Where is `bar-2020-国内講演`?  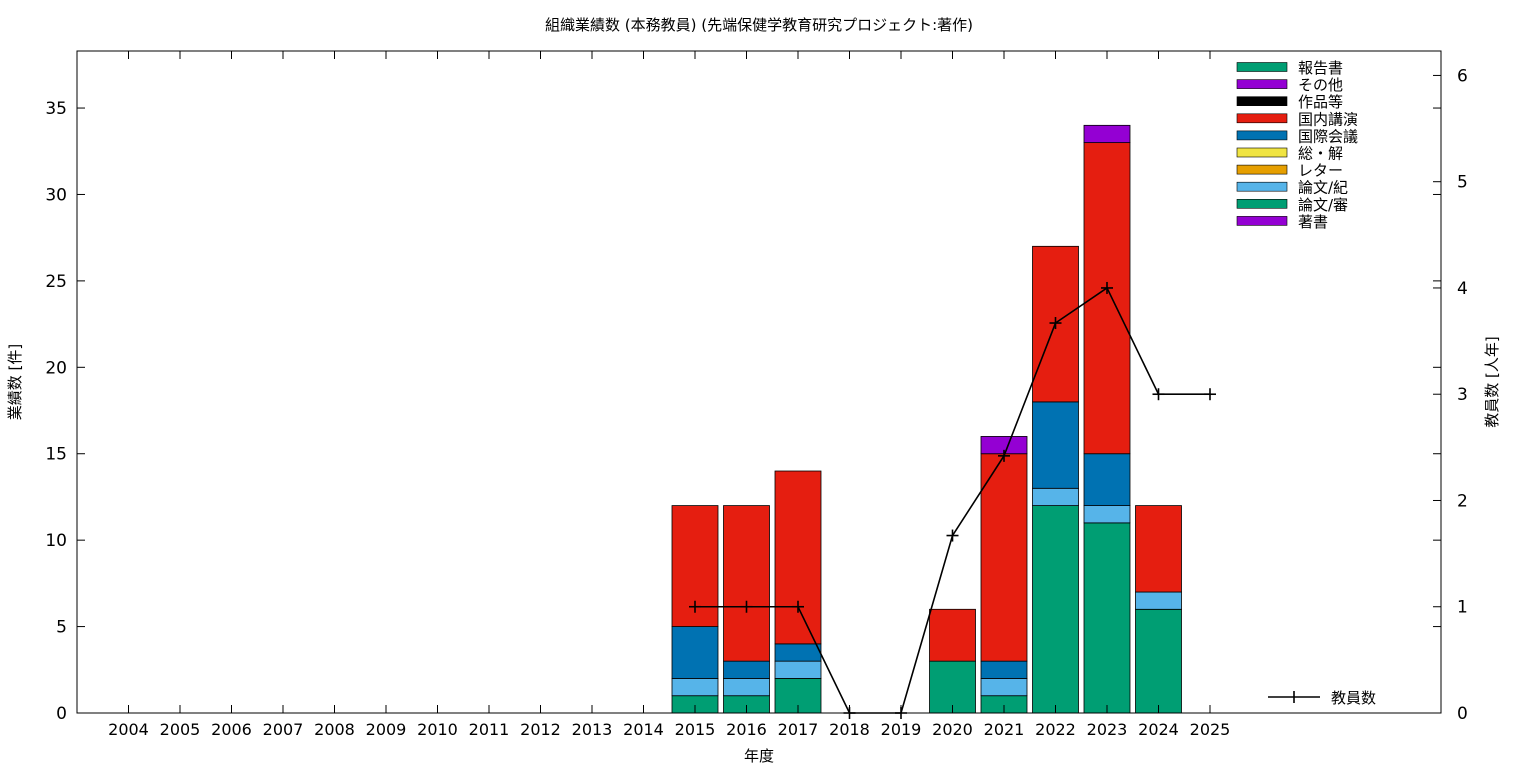
bar-2020-国内講演 is located at coordinates (952, 635).